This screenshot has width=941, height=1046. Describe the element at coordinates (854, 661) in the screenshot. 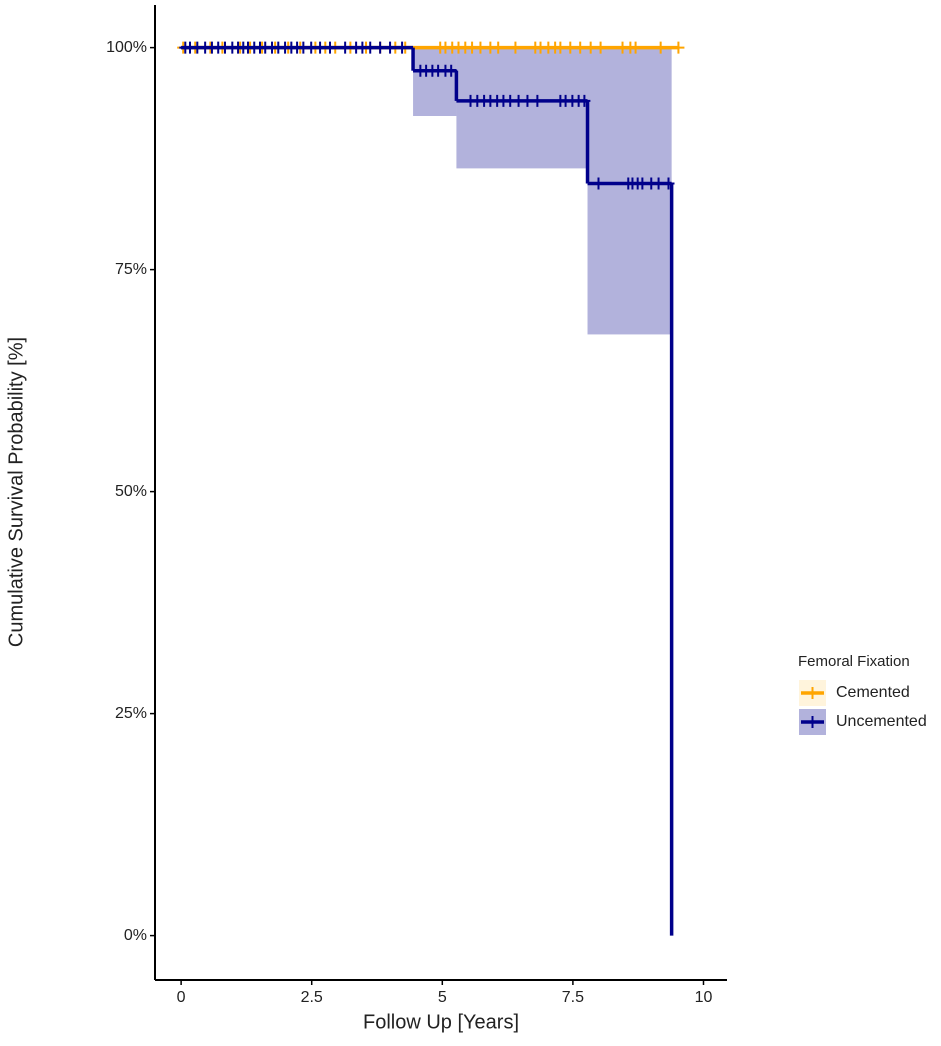

I see `legend-title: Femoral Fixation` at that location.